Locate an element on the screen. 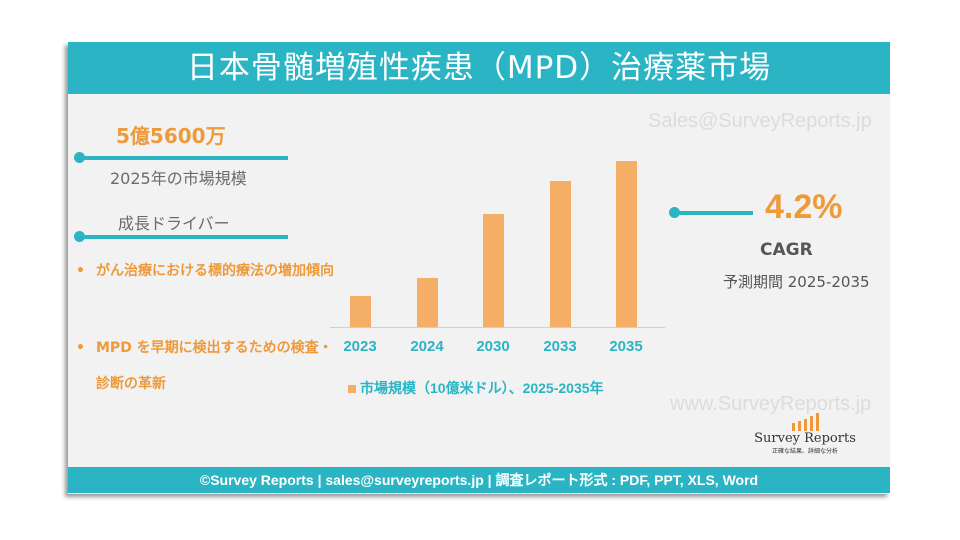 The height and width of the screenshot is (540, 960). x-tick-label: 2030 is located at coordinates (493, 346).